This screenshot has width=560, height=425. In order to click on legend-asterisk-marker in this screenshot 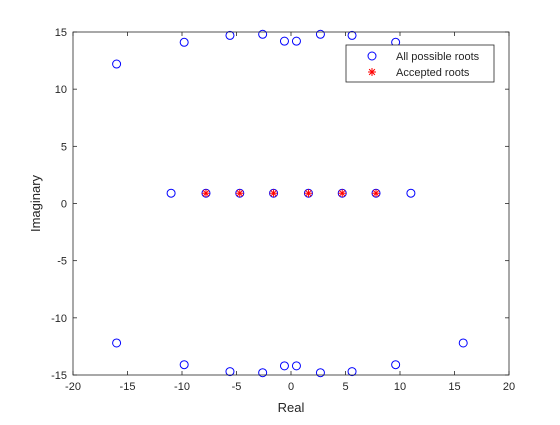, I will do `click(372, 72)`.